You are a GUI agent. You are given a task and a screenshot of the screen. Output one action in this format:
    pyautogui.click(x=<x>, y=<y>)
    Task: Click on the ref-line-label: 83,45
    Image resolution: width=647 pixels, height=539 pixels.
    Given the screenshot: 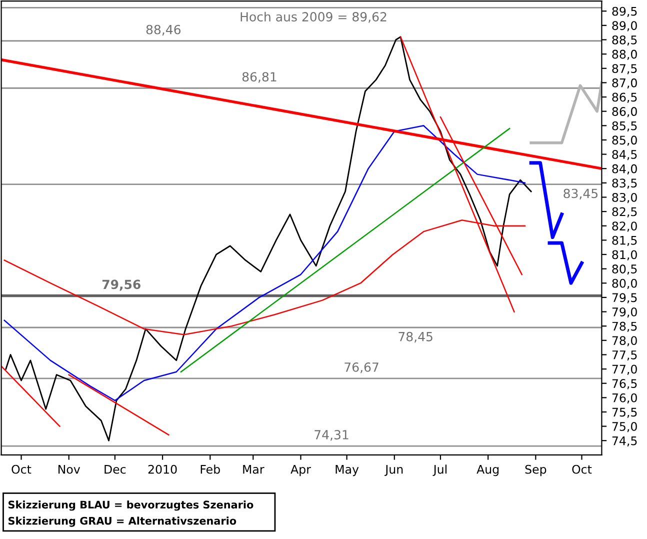 What is the action you would take?
    pyautogui.click(x=581, y=194)
    